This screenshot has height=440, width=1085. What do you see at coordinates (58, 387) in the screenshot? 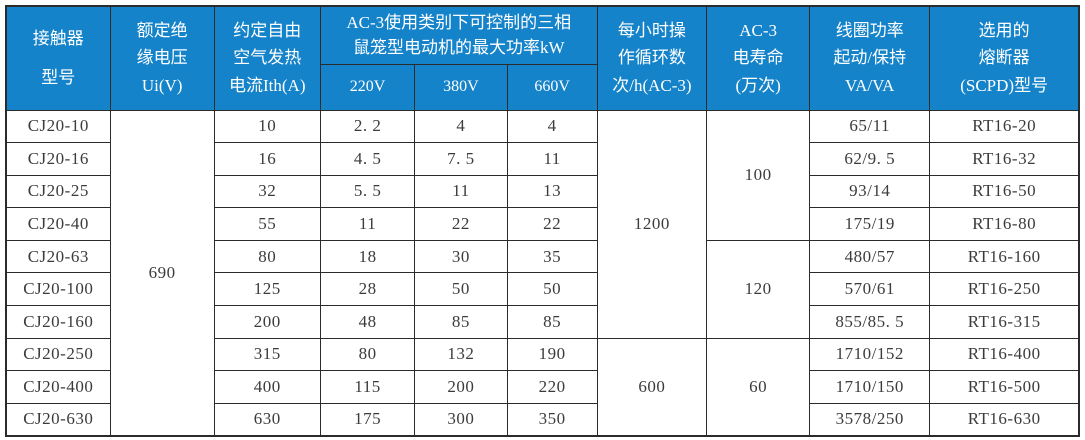
I see `cell-model: CJ20-400` at bounding box center [58, 387].